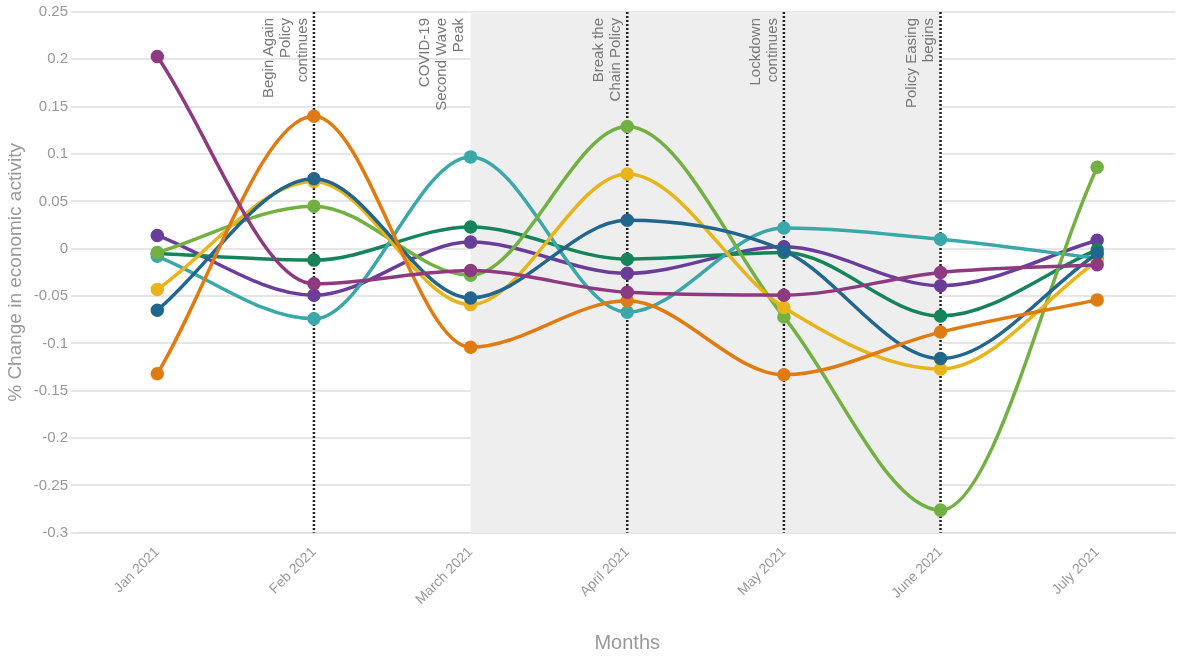 This screenshot has width=1184, height=659. Describe the element at coordinates (50, 295) in the screenshot. I see `y-tick-label: -0.05` at that location.